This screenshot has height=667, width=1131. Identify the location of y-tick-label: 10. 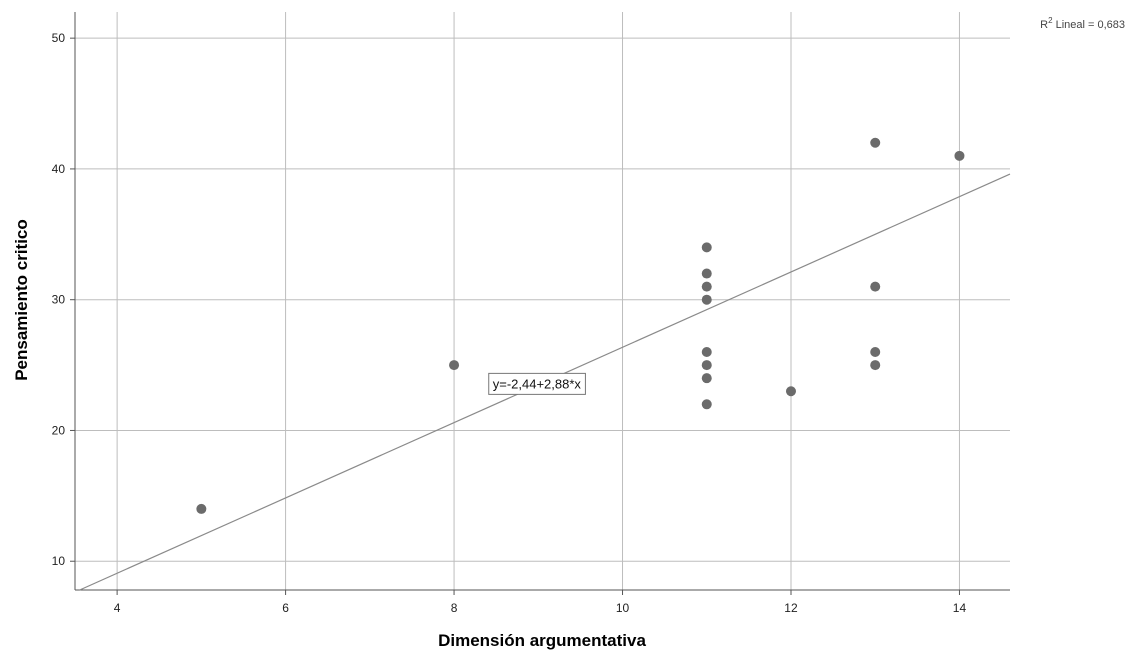
(59, 561).